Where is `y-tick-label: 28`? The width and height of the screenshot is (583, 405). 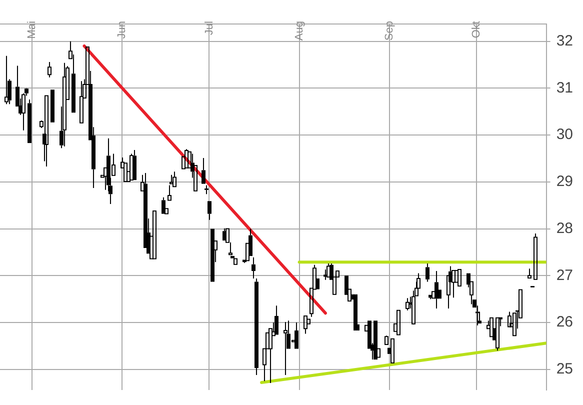 y-tick-label: 28 is located at coordinates (565, 228).